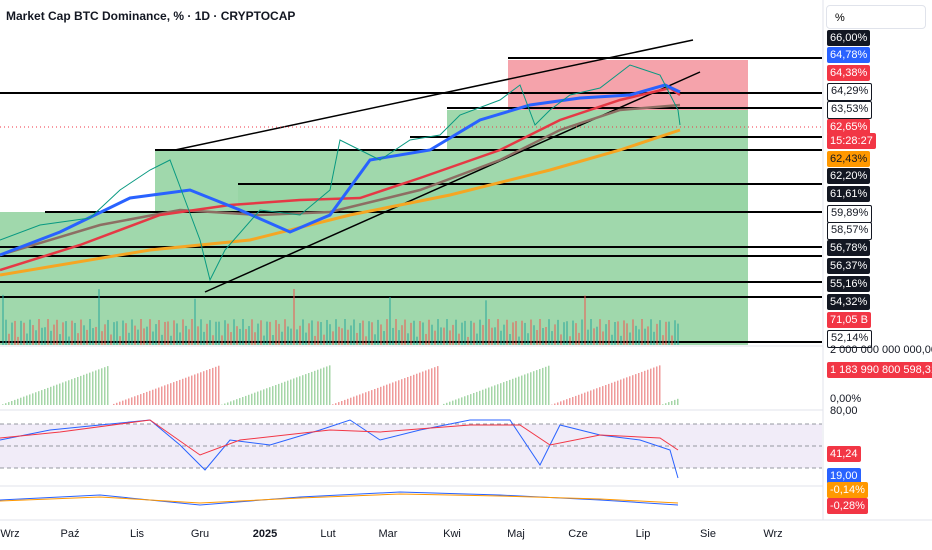 This screenshot has height=550, width=932. Describe the element at coordinates (850, 110) in the screenshot. I see `price-label: 63,53%` at that location.